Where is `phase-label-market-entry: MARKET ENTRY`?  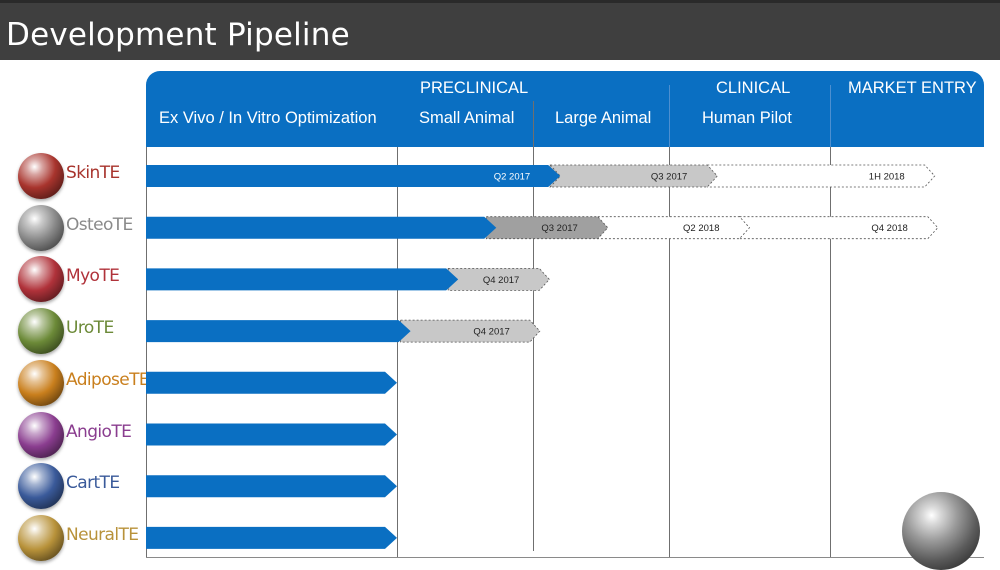
phase-label-market-entry: MARKET ENTRY is located at coordinates (912, 88).